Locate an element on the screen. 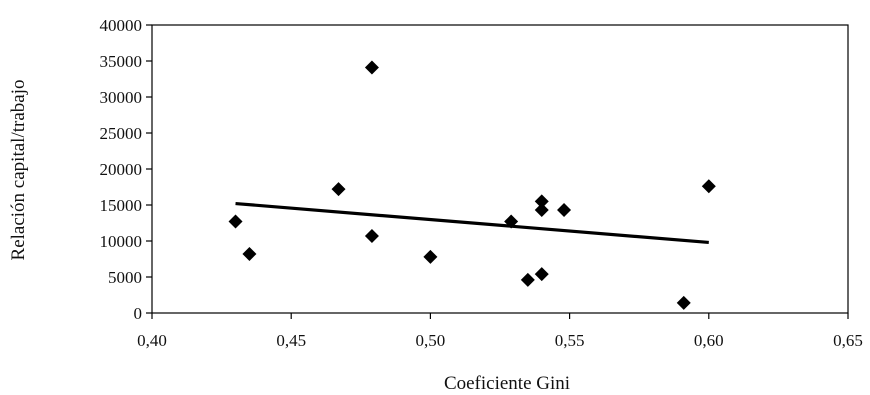 The image size is (870, 395). x-tick-label: 0,40 is located at coordinates (152, 340).